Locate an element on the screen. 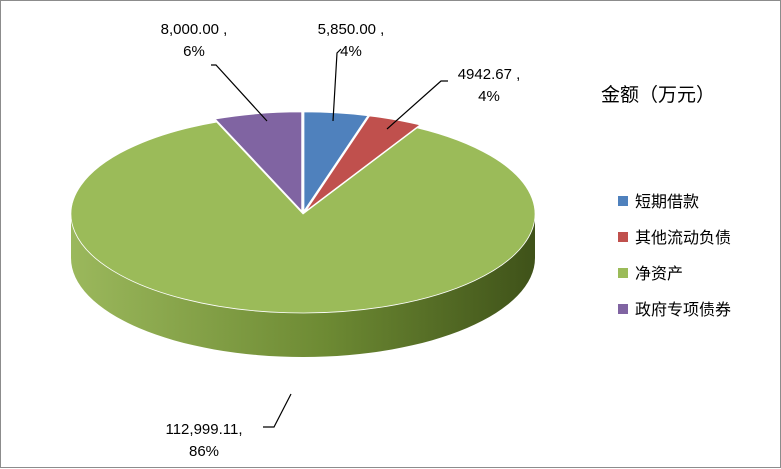 This screenshot has width=781, height=469. legend-label-0: 短期借款 is located at coordinates (667, 202).